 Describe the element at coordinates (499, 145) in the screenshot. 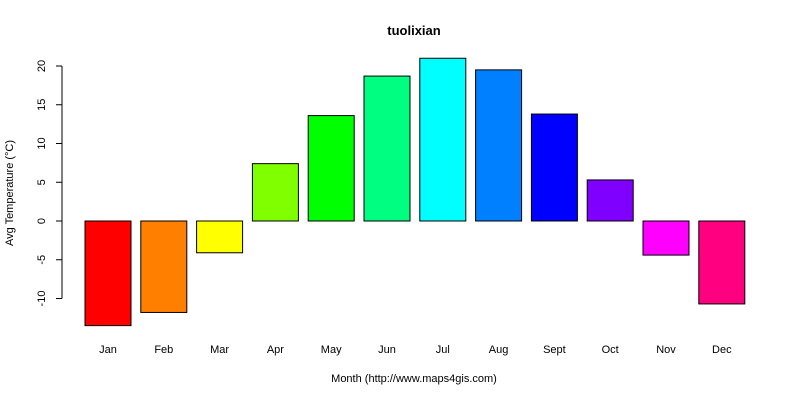

I see `bar-aug` at that location.